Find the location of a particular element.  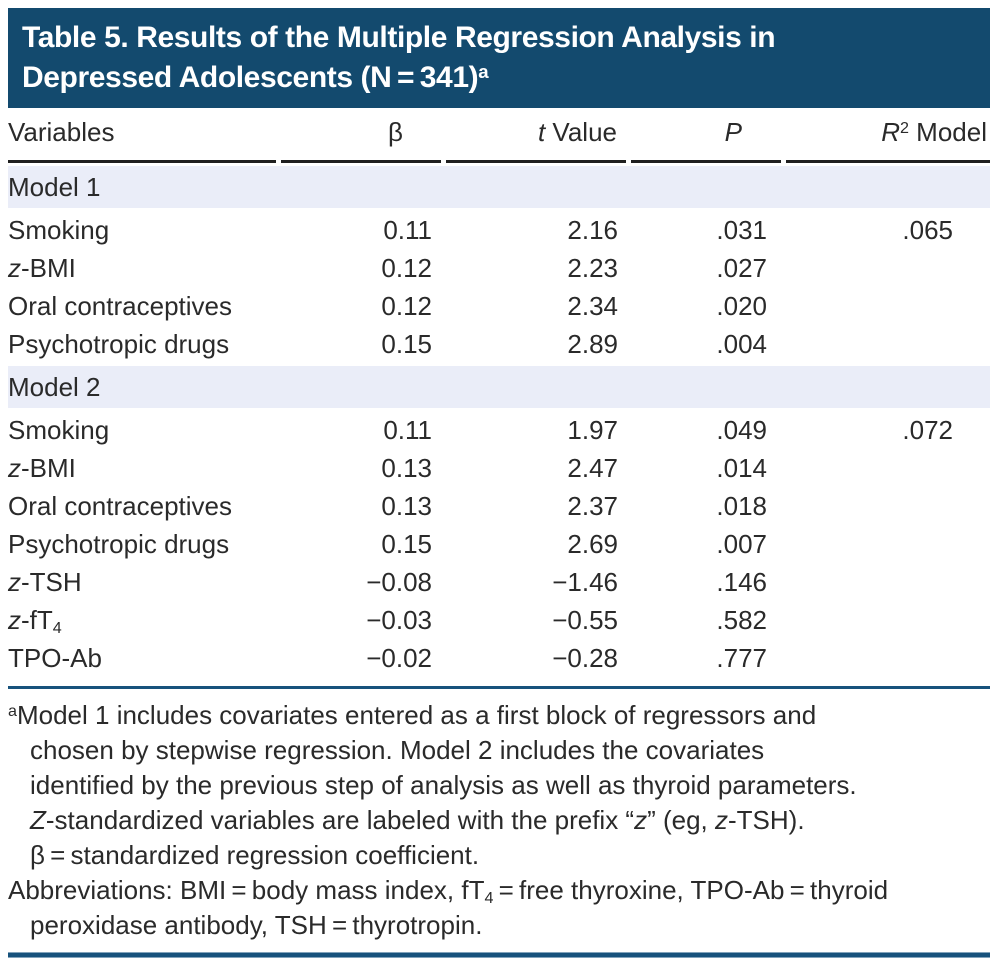

cell-variable: z-fT4 is located at coordinates (35, 621).